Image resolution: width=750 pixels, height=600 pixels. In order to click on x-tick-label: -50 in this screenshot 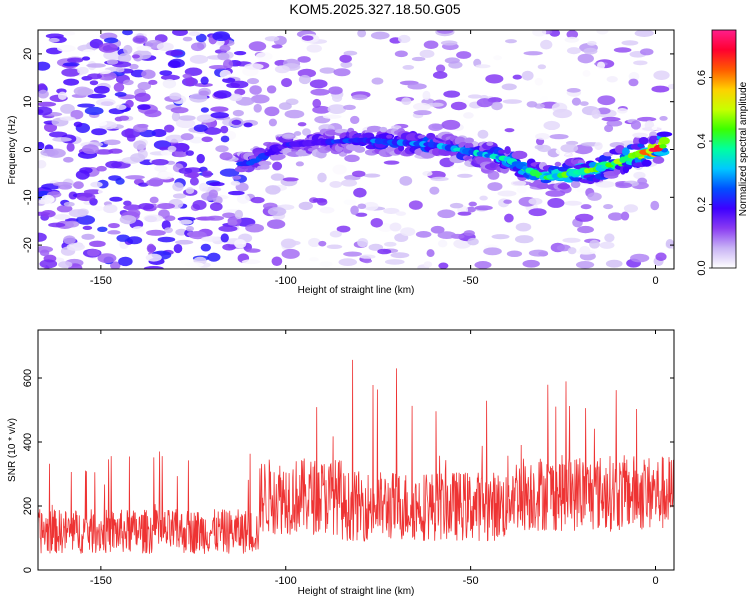, I will do `click(471, 281)`.